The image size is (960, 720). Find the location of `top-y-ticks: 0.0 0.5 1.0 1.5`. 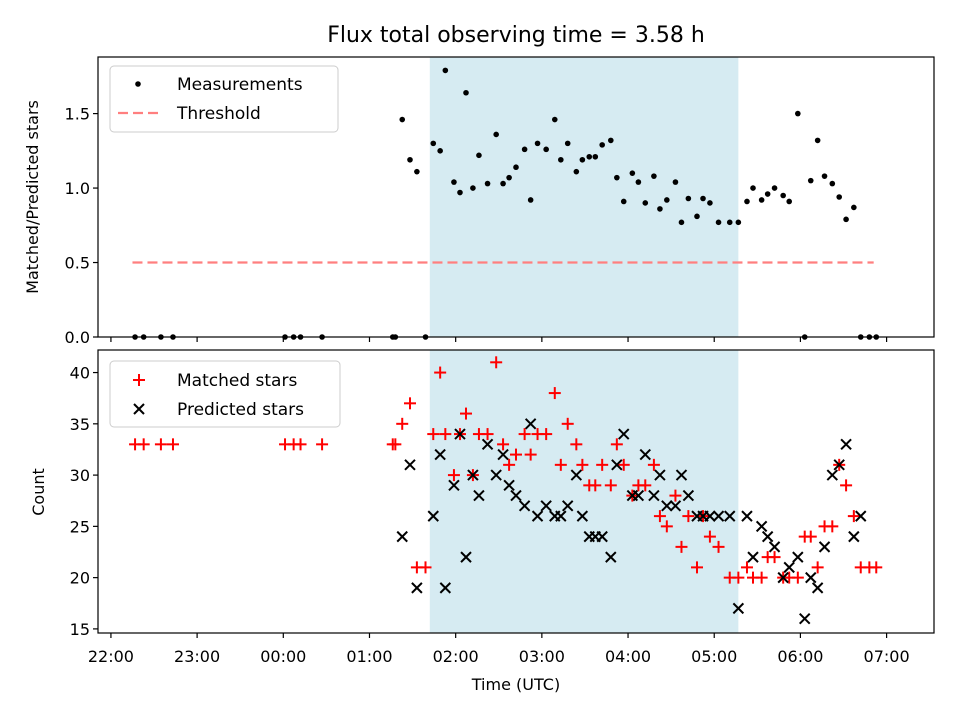

top-y-ticks: 0.0 0.5 1.0 1.5 is located at coordinates (81, 226).